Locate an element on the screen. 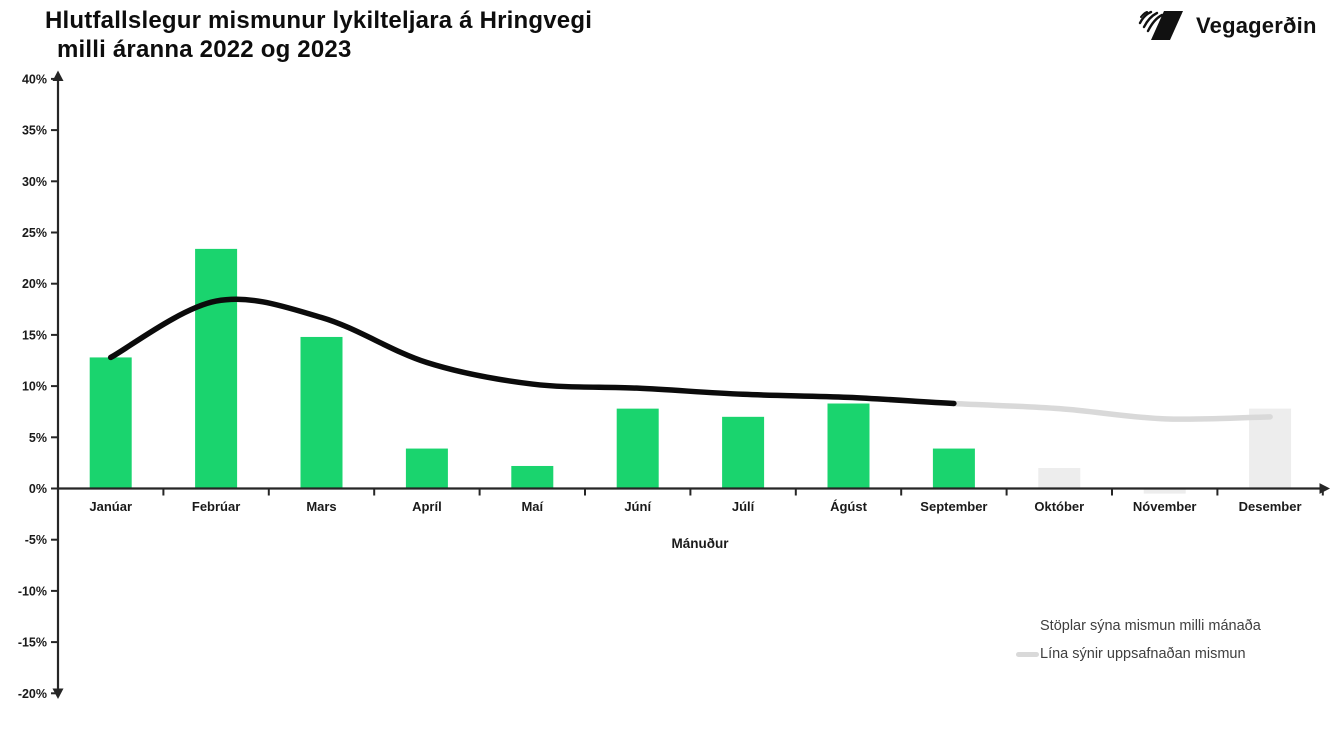  legend-line-label: Lína sýnir uppsafnaðan mismun is located at coordinates (1143, 654).